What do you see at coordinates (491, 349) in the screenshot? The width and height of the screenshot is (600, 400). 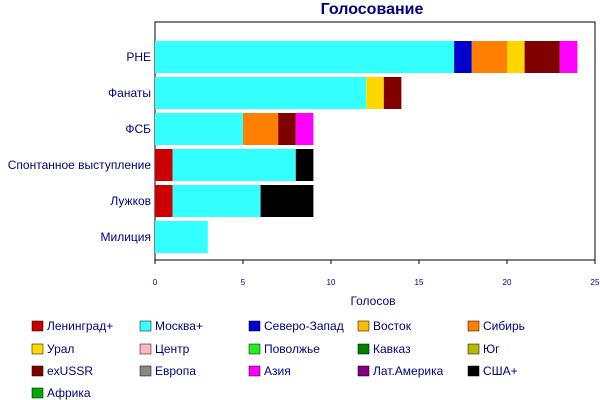 I see `legend-label: Юг` at bounding box center [491, 349].